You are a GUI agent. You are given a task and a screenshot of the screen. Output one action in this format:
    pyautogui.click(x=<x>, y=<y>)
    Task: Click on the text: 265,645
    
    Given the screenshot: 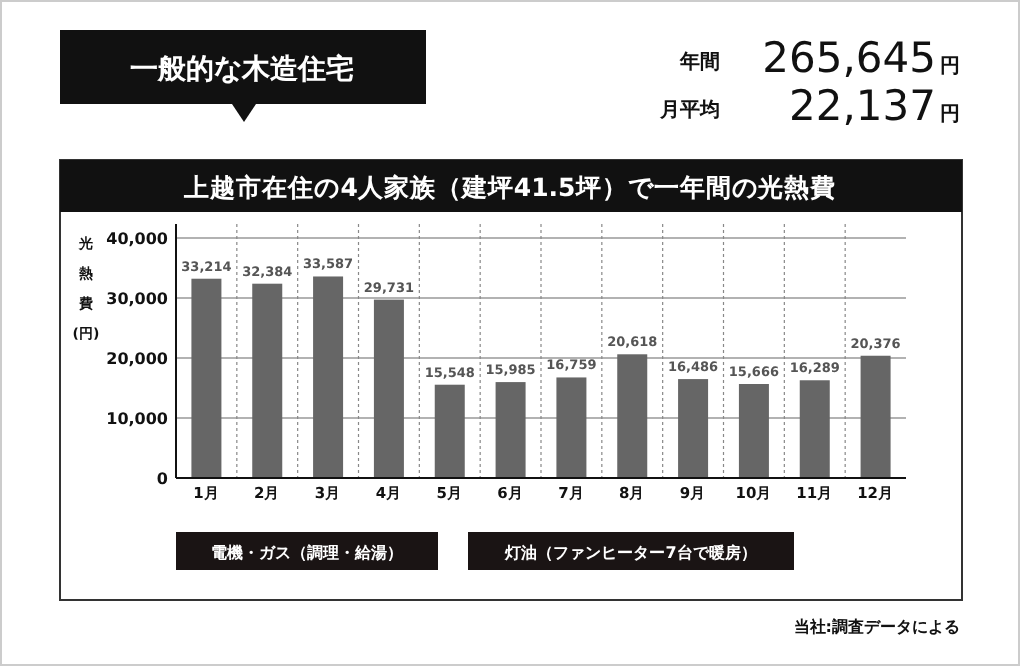 What is the action you would take?
    pyautogui.click(x=849, y=58)
    